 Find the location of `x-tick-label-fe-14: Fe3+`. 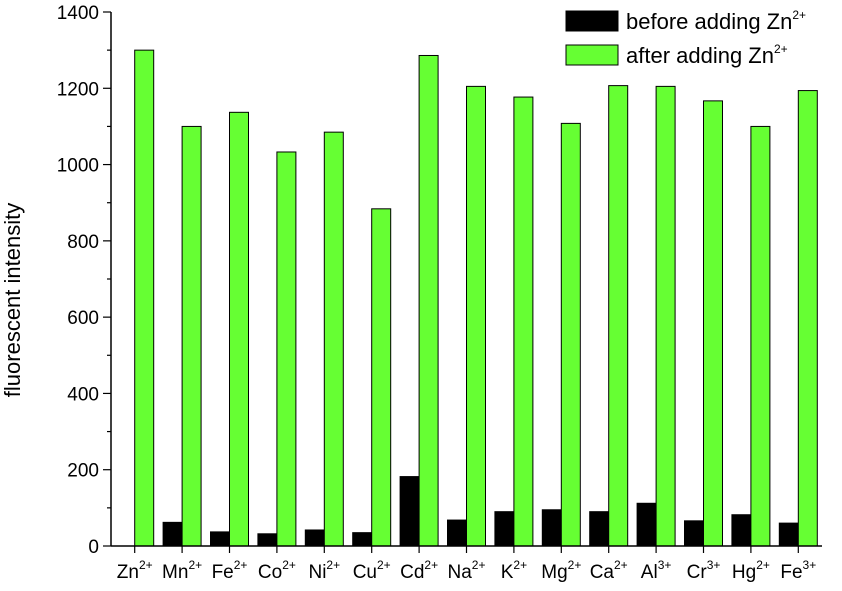

x-tick-label-fe-14: Fe3+ is located at coordinates (798, 570).